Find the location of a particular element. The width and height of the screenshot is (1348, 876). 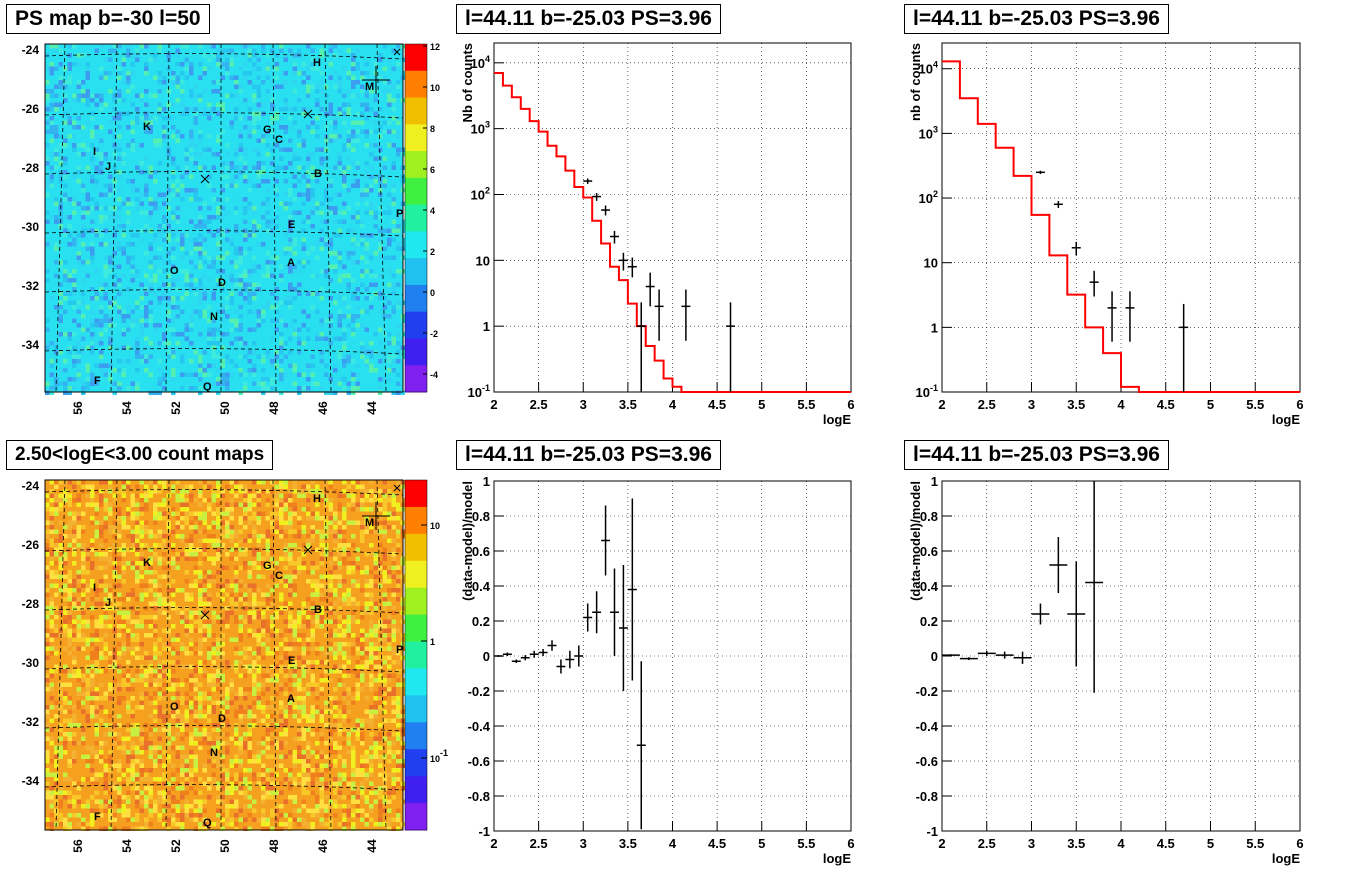

source-label-B: B is located at coordinates (318, 610).